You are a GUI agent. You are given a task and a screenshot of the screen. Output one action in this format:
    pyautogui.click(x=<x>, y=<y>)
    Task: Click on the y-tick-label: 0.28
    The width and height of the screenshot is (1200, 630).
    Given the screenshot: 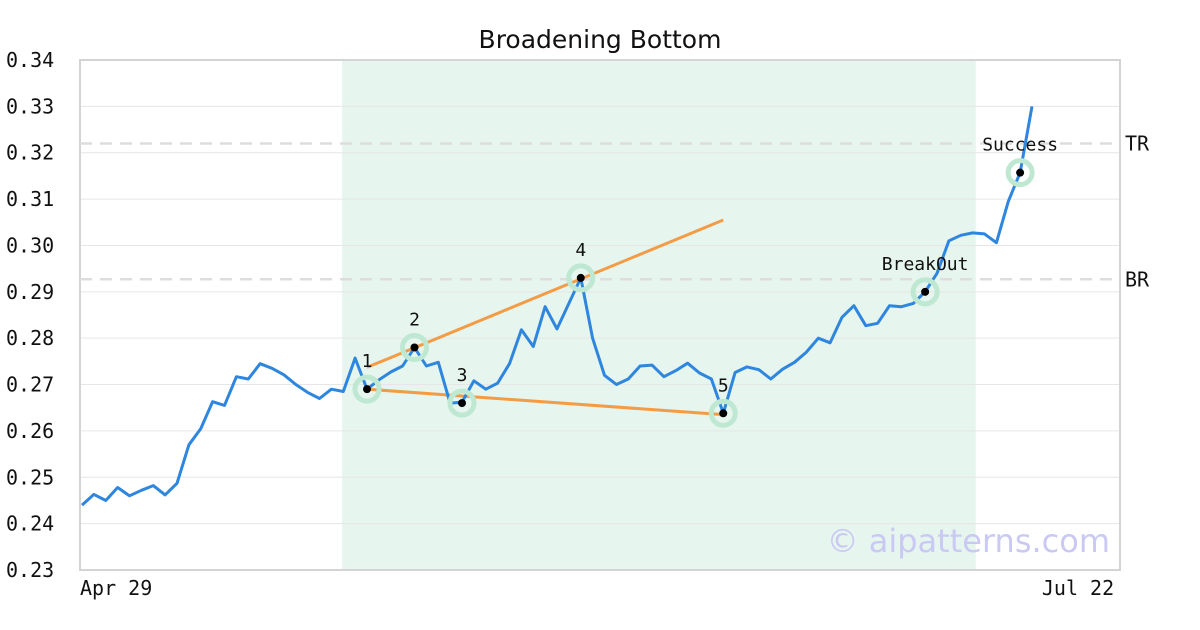 What is the action you would take?
    pyautogui.click(x=30, y=338)
    